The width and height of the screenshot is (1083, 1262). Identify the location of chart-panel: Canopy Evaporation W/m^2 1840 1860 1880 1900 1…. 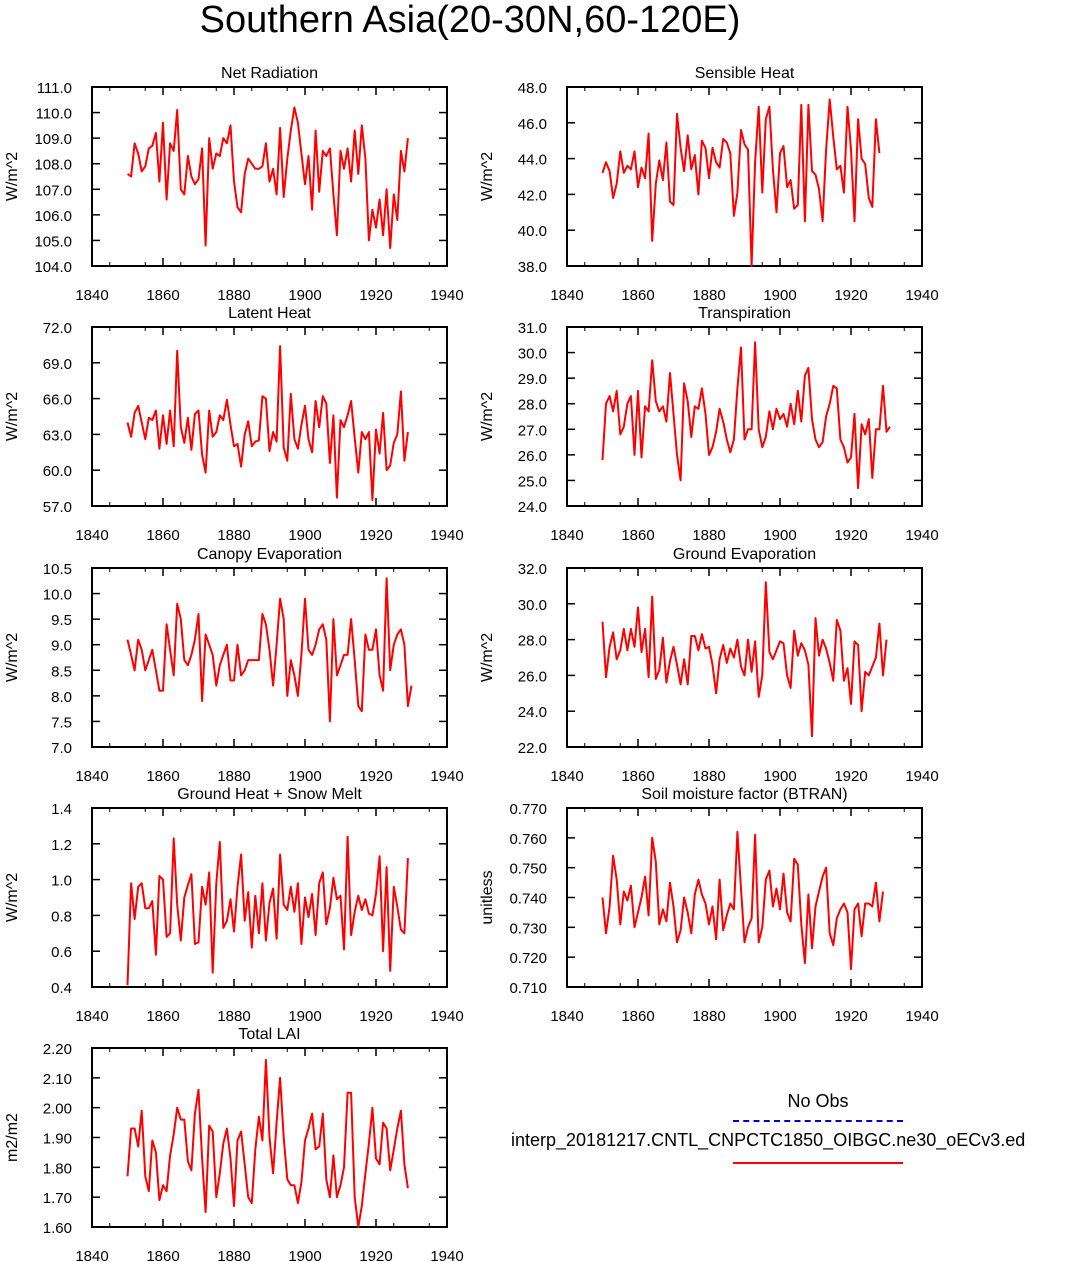
(234, 665).